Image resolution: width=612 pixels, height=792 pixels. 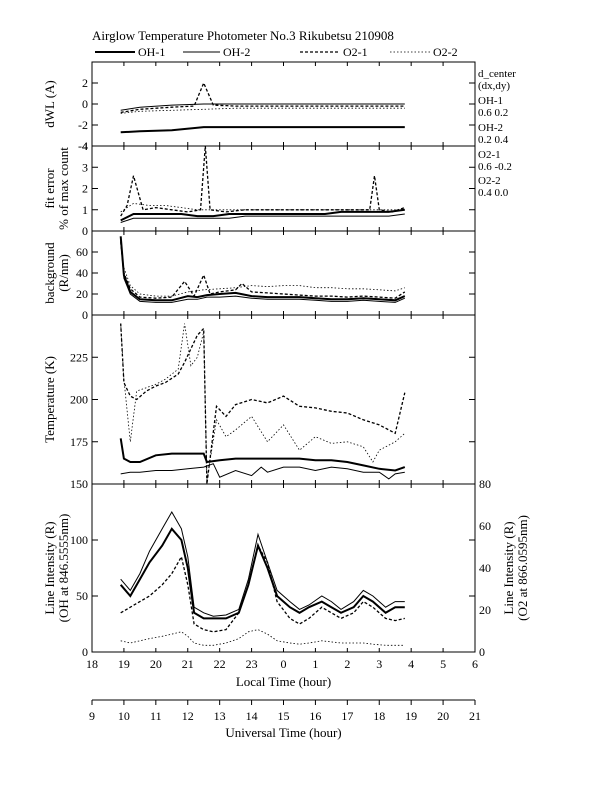 What do you see at coordinates (85, 210) in the screenshot?
I see `y-tick-label: 1` at bounding box center [85, 210].